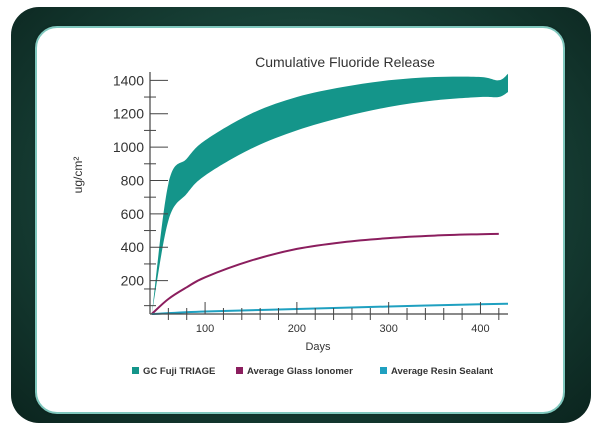 The width and height of the screenshot is (599, 428). Describe the element at coordinates (388, 329) in the screenshot. I see `x-tick-label: 300` at that location.